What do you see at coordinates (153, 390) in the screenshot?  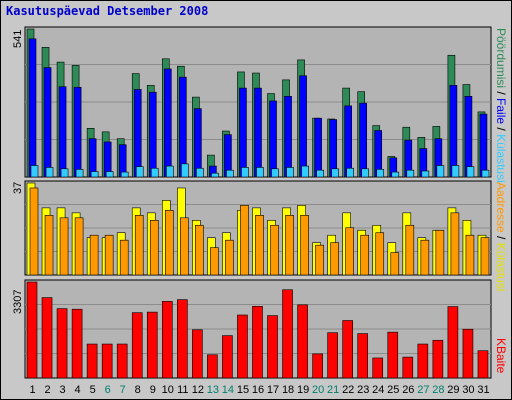 I see `x-tick-label: 9` at bounding box center [153, 390].